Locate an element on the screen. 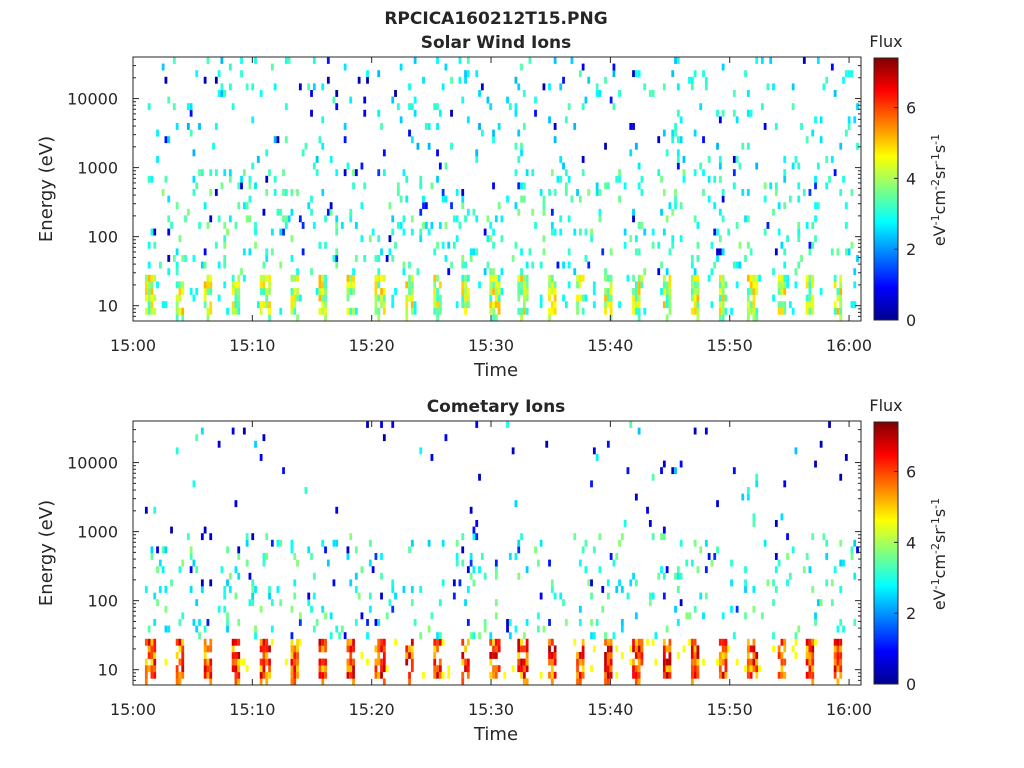 Image resolution: width=1024 pixels, height=768 pixels. x-tick-label: 15:30 is located at coordinates (491, 345).